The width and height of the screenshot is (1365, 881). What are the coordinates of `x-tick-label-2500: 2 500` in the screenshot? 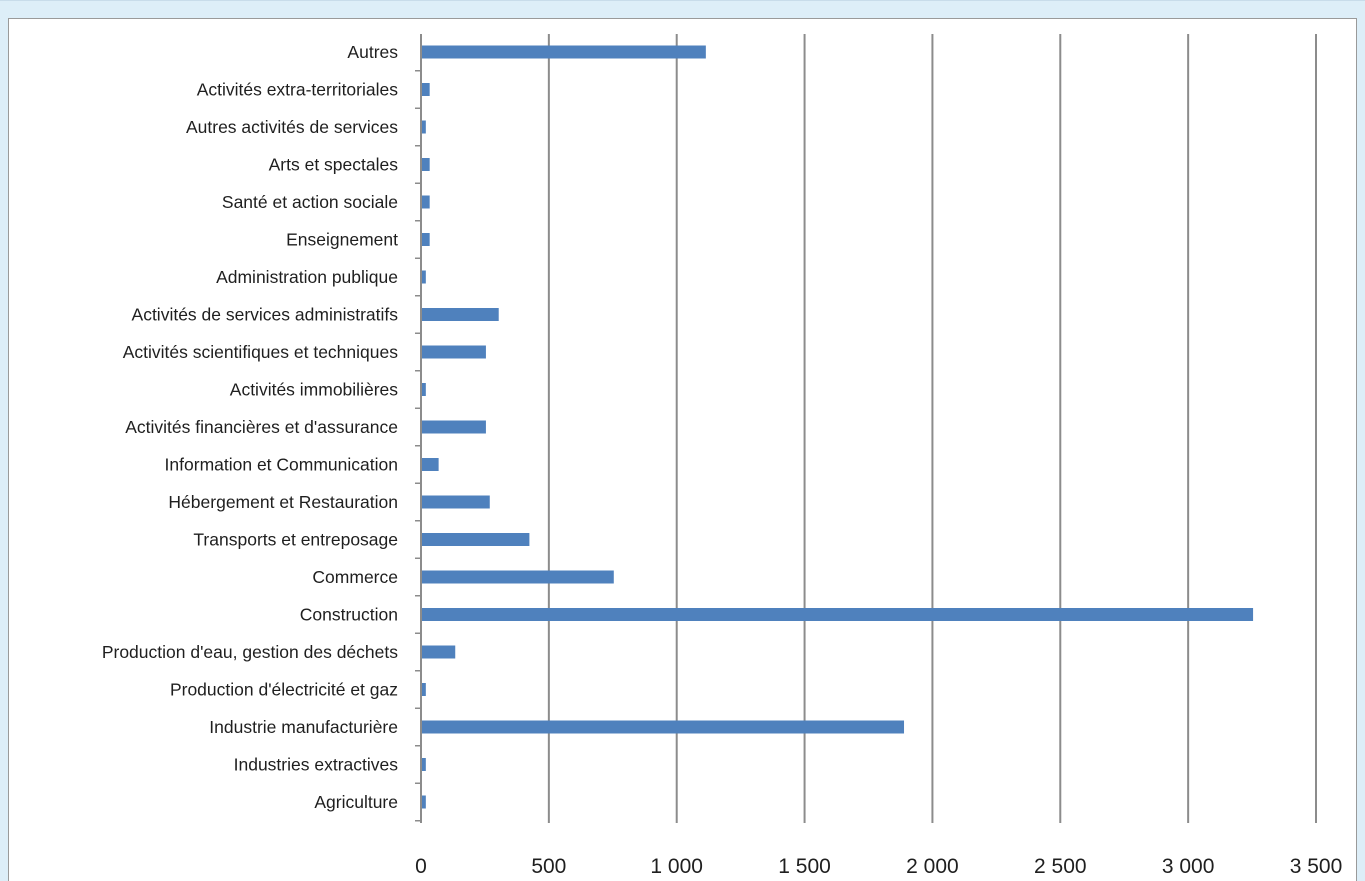 It's located at (1060, 866).